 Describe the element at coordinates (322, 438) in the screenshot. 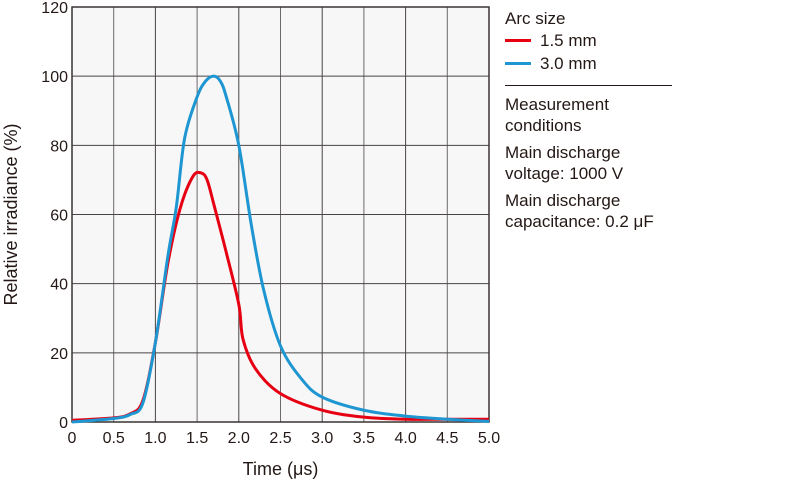

I see `x-tick-label: 3.0` at that location.